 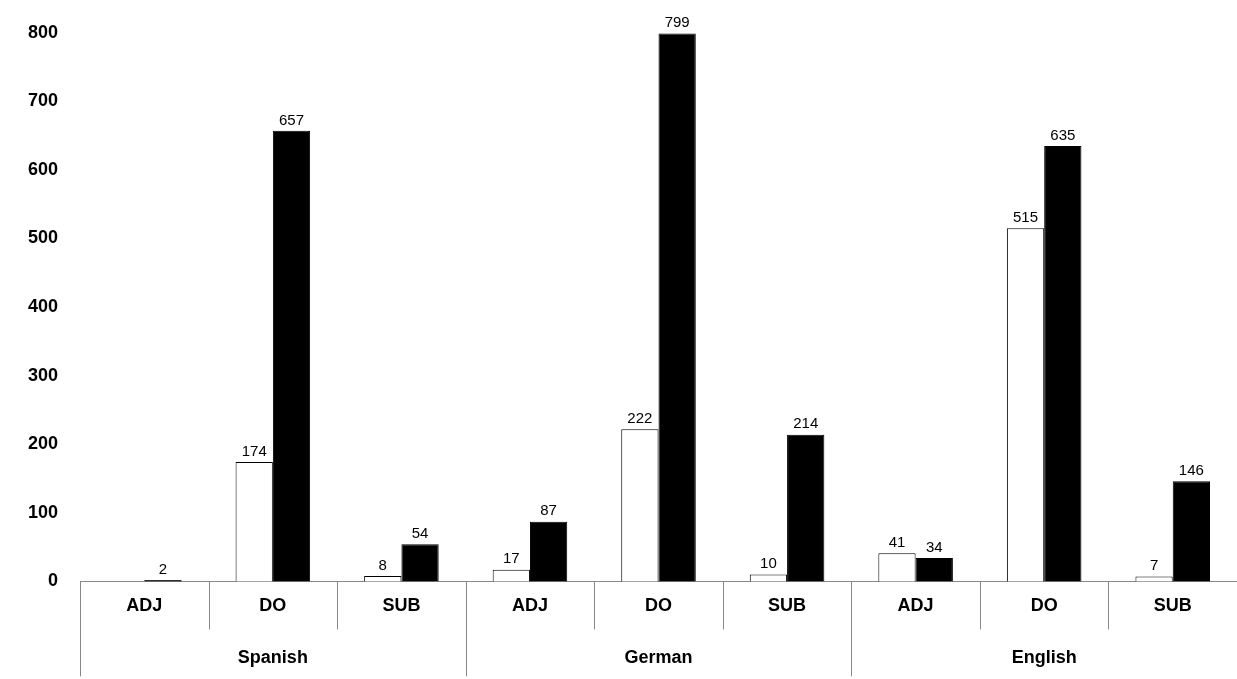 I want to click on y-tick-label: 600, so click(x=43, y=168).